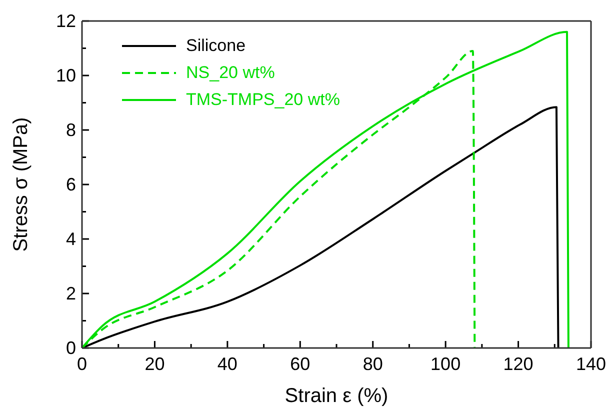 The height and width of the screenshot is (415, 616). What do you see at coordinates (71, 294) in the screenshot?
I see `y-tick-label: 2` at bounding box center [71, 294].